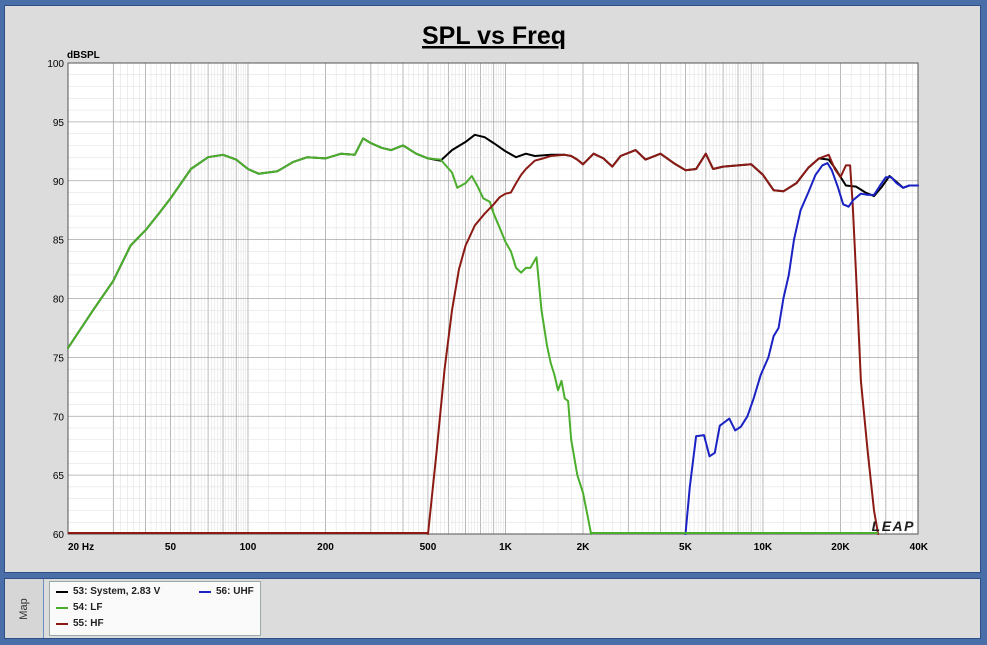 The height and width of the screenshot is (645, 987). I want to click on legend-label: 55: HF, so click(88, 623).